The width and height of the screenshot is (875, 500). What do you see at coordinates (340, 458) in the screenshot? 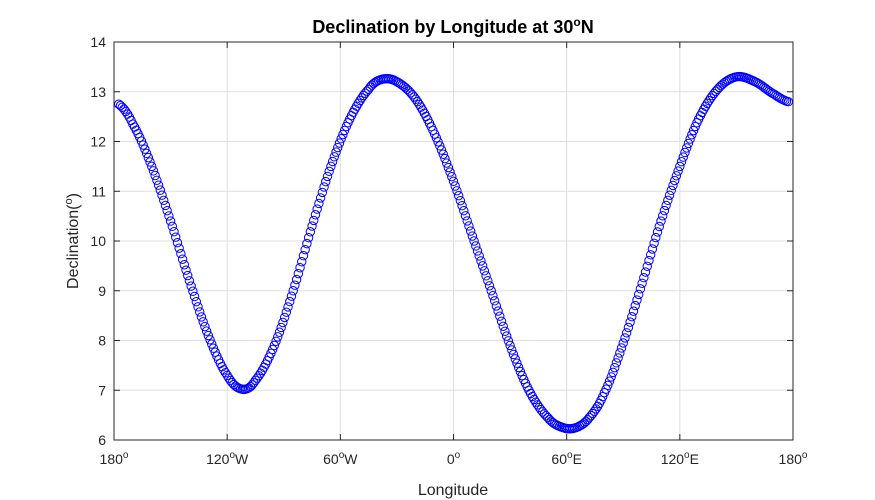
I see `x-tick-label: 60oW` at bounding box center [340, 458].